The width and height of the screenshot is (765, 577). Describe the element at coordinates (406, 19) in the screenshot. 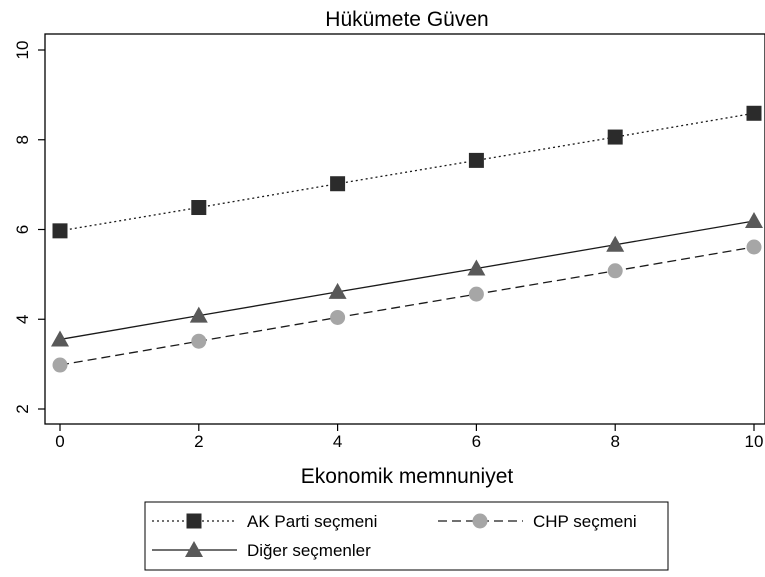

I see `chart-title: Hükümete Güven` at that location.